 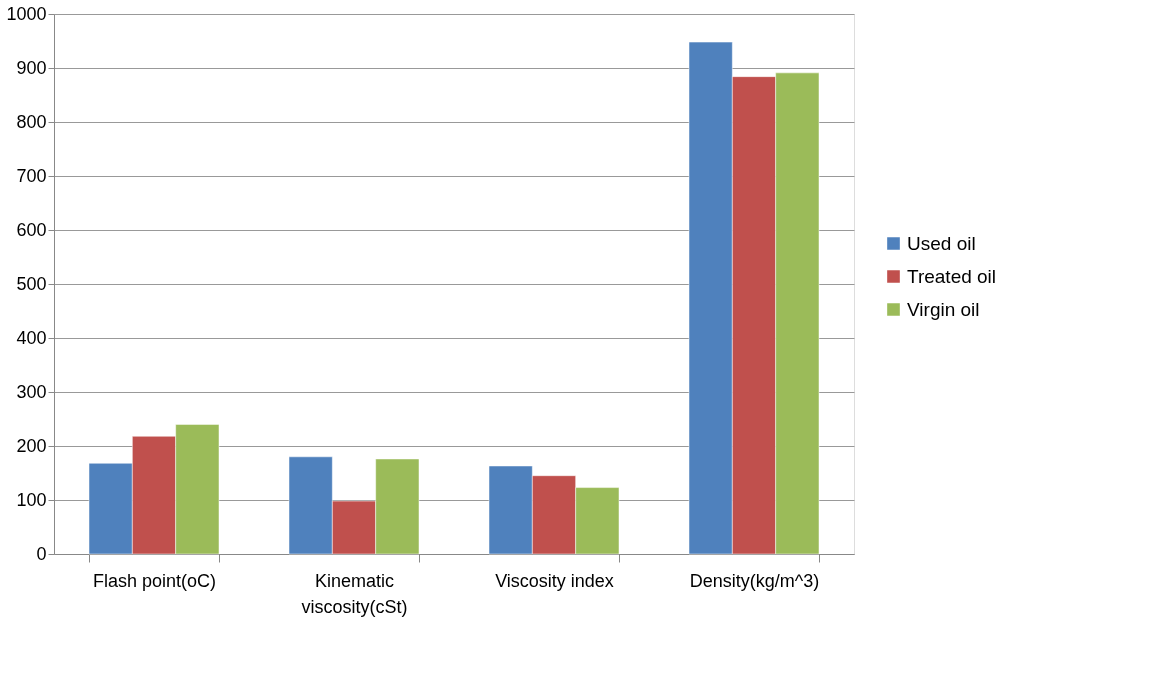 I want to click on y-tick-label: 800, so click(x=31, y=121).